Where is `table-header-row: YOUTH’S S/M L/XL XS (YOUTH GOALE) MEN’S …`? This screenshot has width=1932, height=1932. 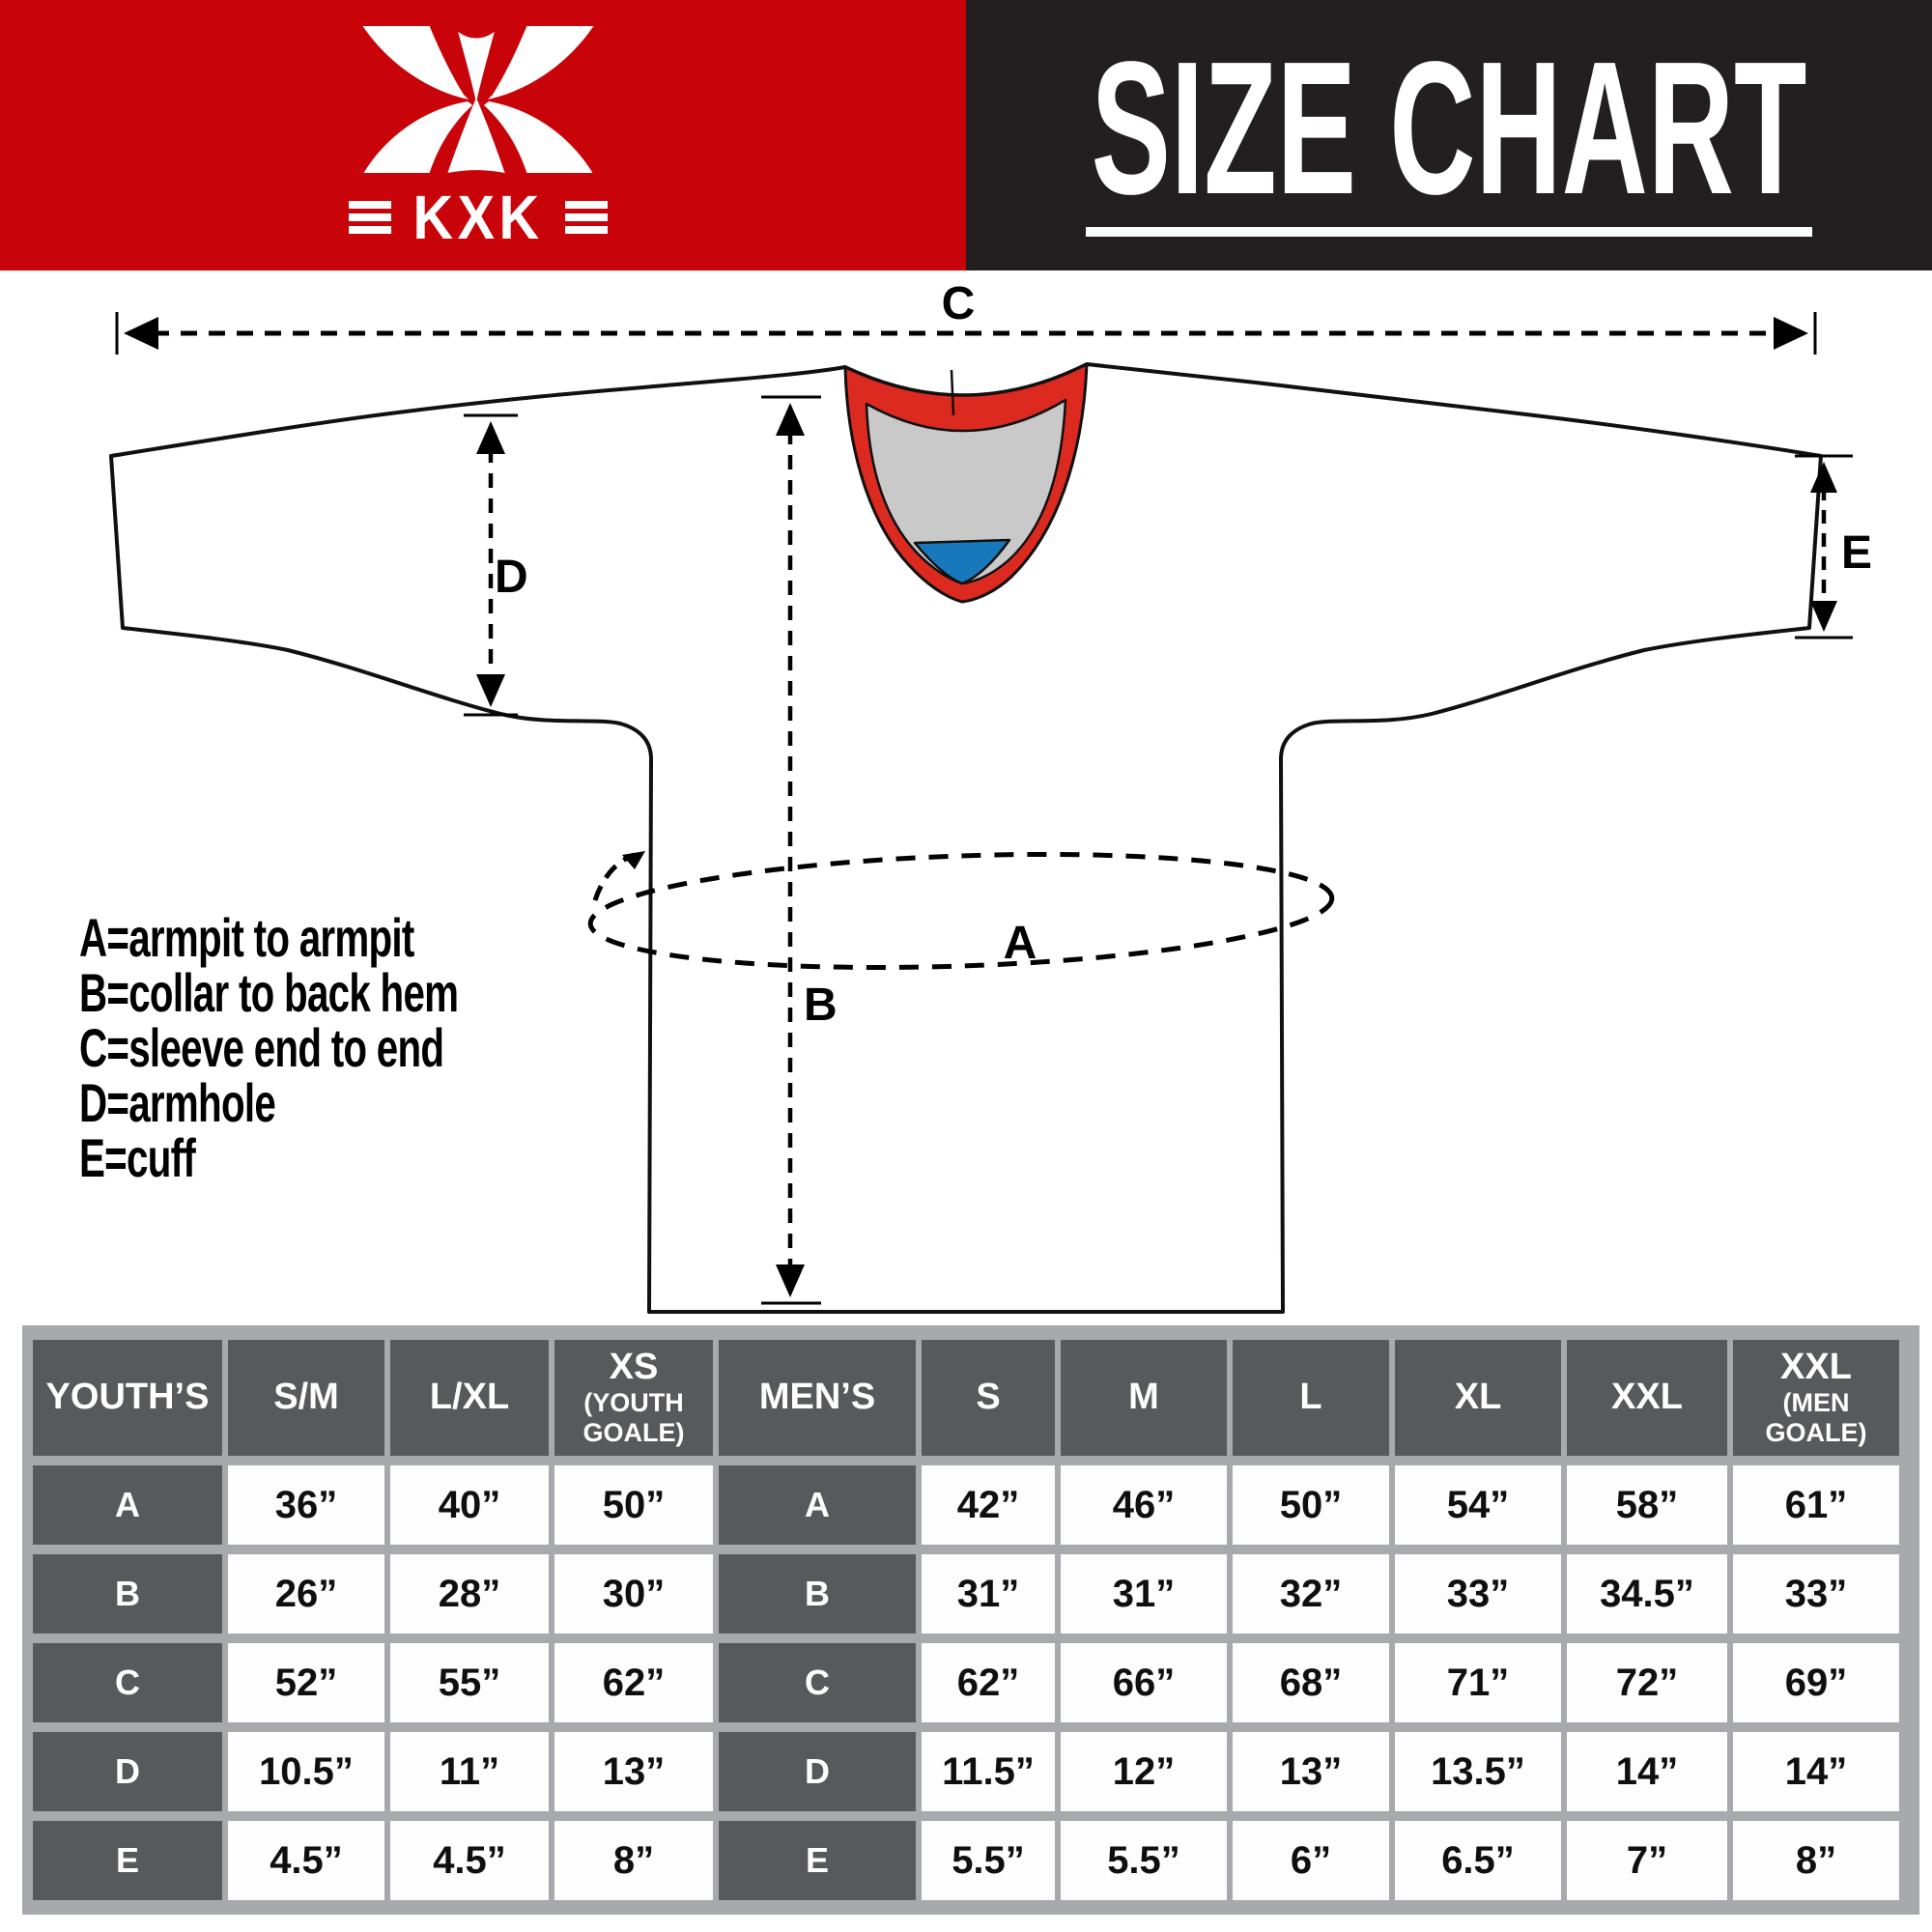 table-header-row: YOUTH’S S/M L/XL XS (YOUTH GOALE) MEN’S … is located at coordinates (966, 1398).